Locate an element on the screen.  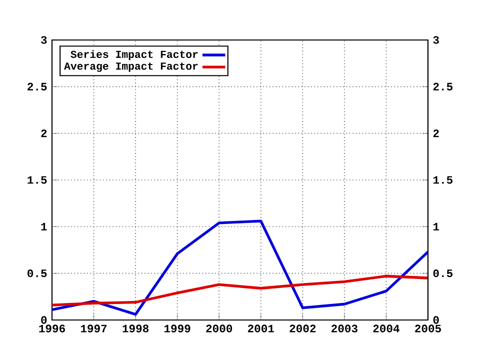
y-tick-label: 1.5 is located at coordinates (37, 180).